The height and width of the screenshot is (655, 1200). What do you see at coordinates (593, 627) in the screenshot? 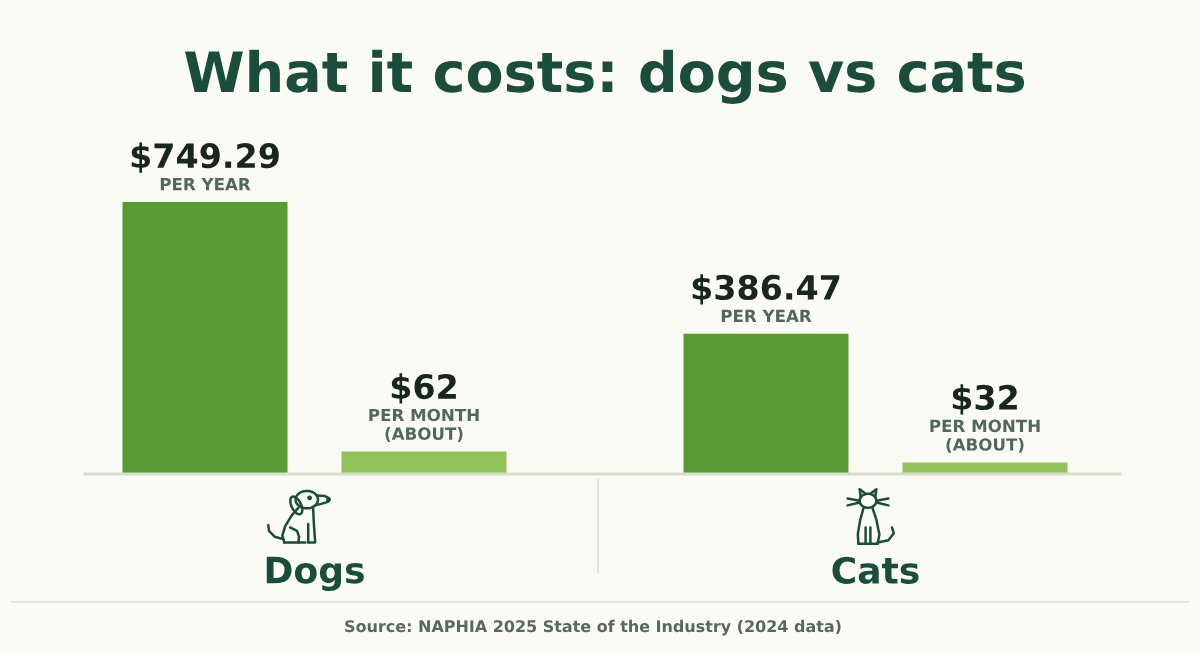
I see `source-note: Source: NAPHIA 2025 State of the Industry (2024 data)` at bounding box center [593, 627].